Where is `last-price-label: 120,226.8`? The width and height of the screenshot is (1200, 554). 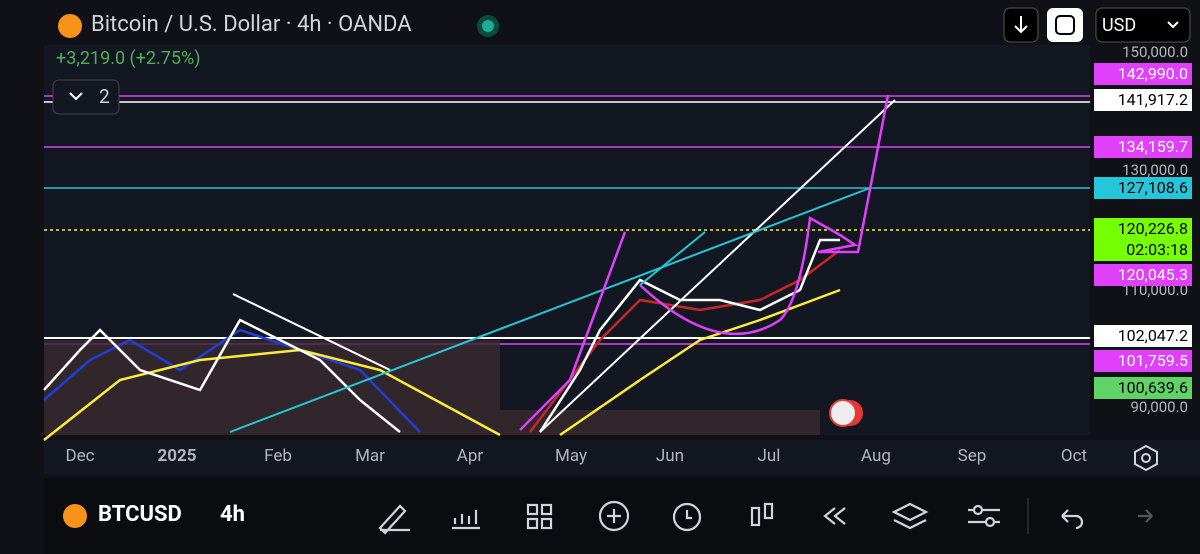
last-price-label: 120,226.8 is located at coordinates (1143, 229).